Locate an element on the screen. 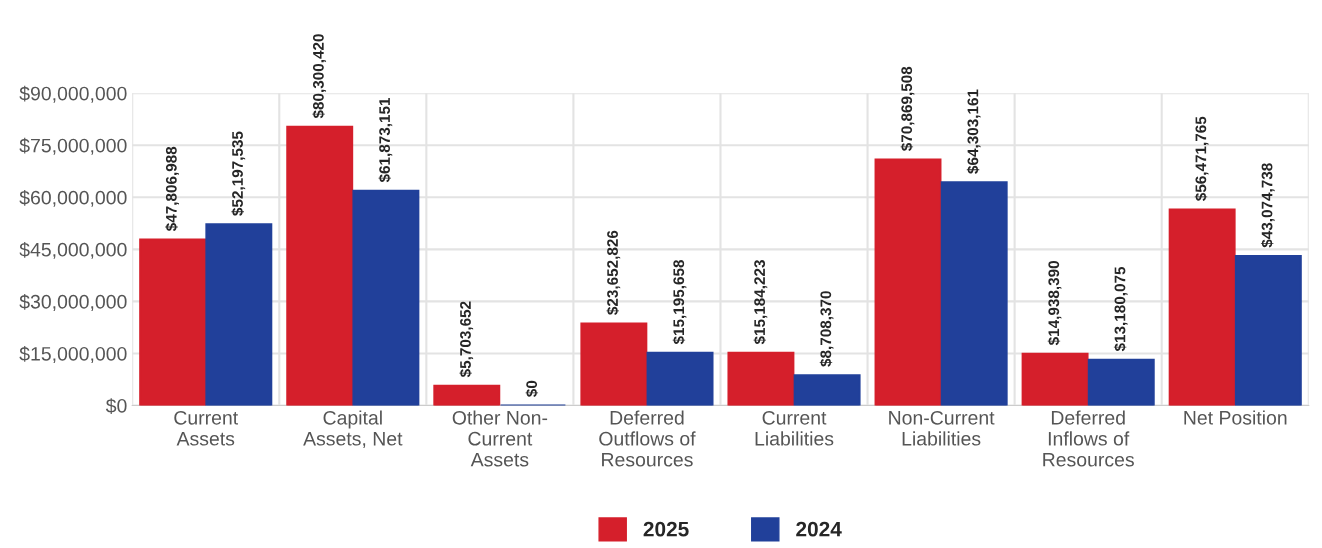 Image resolution: width=1322 pixels, height=548 pixels. y-tick-label: $45,000,000 is located at coordinates (73, 250).